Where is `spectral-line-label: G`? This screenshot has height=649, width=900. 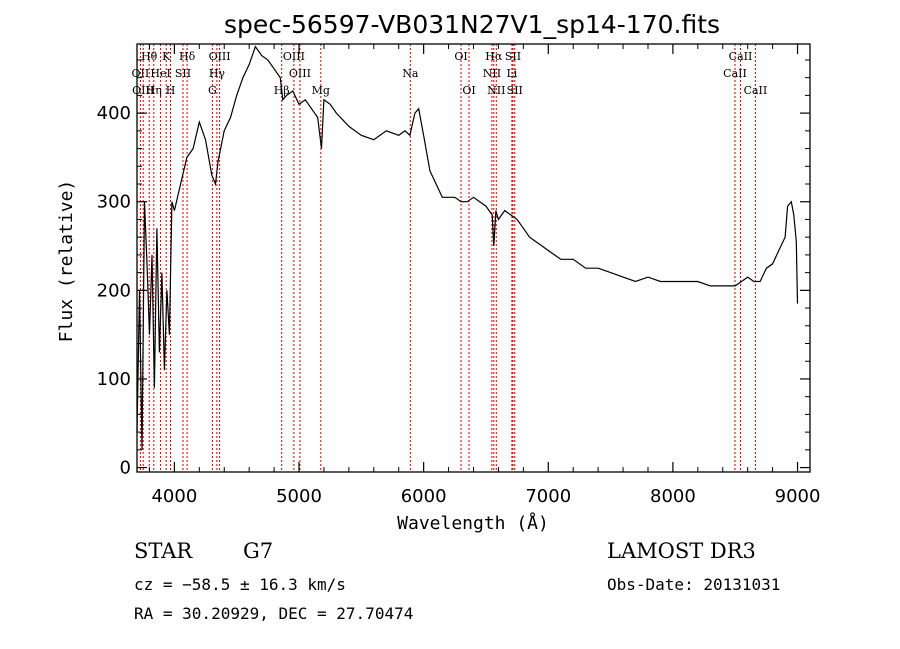
spectral-line-label: G is located at coordinates (212, 90).